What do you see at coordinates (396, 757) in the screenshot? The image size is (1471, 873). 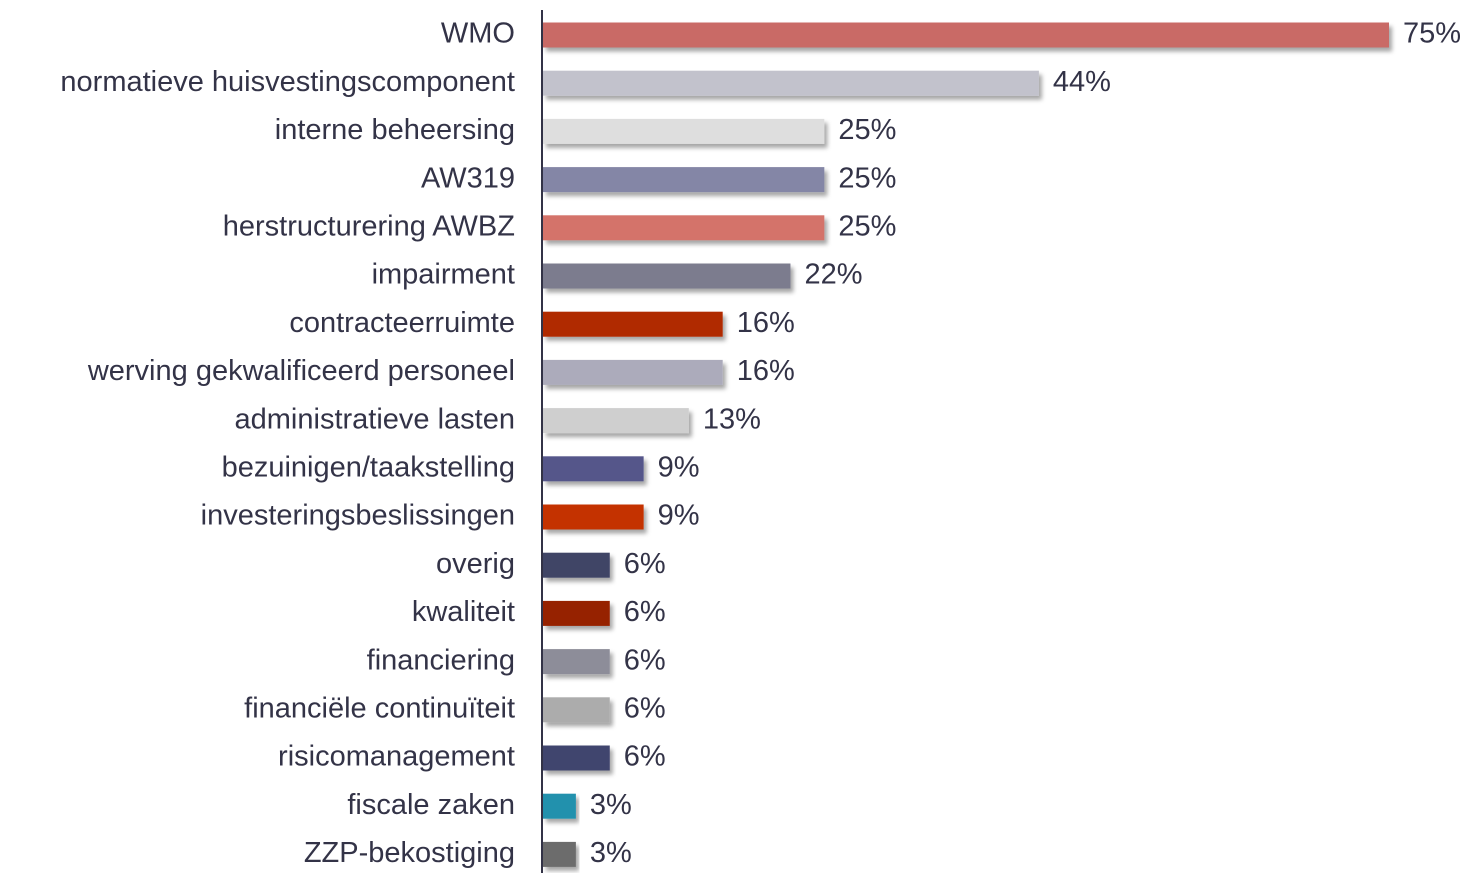 I see `category-label: risicomanagement` at bounding box center [396, 757].